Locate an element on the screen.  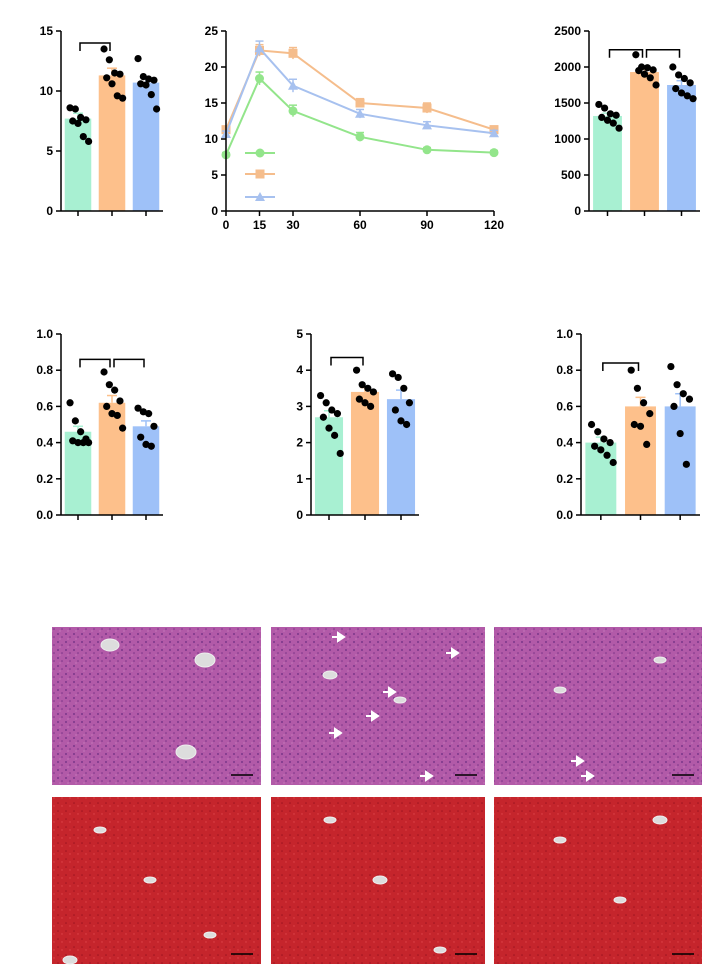
y-tick-label: 10 is located at coordinates (47, 91).